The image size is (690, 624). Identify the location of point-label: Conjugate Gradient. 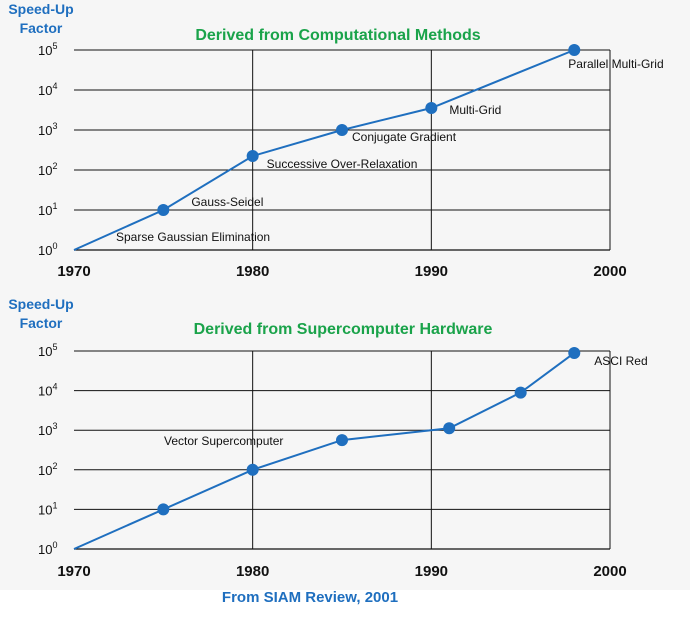
(404, 137).